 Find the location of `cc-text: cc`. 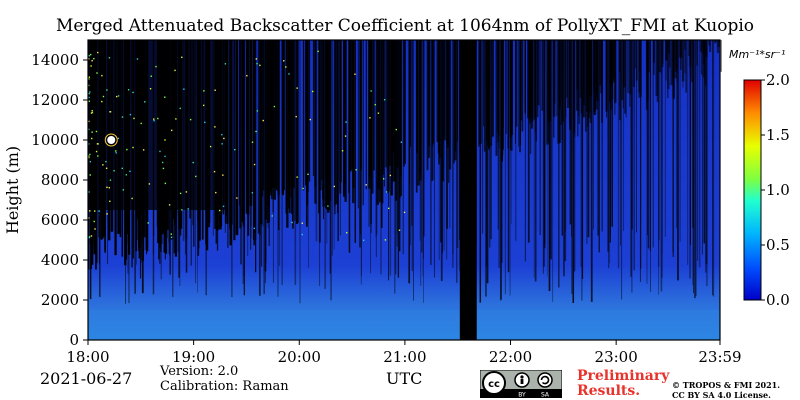

cc-text: cc is located at coordinates (494, 384).